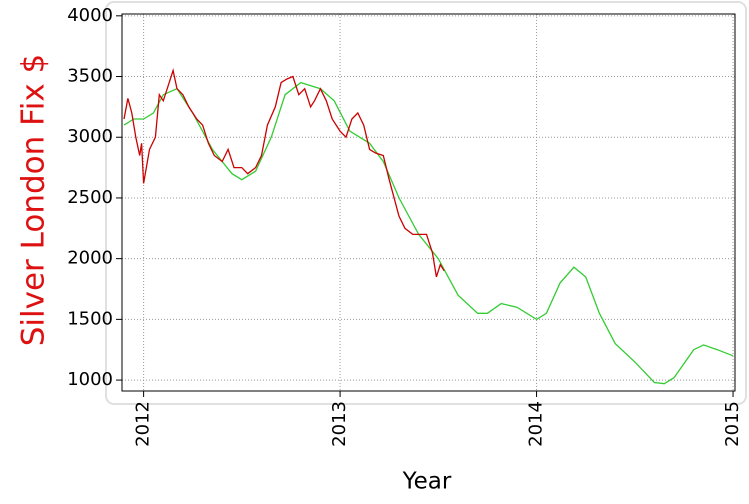 This screenshot has width=749, height=504. Describe the element at coordinates (90, 318) in the screenshot. I see `y-tick-label: 1500` at that location.